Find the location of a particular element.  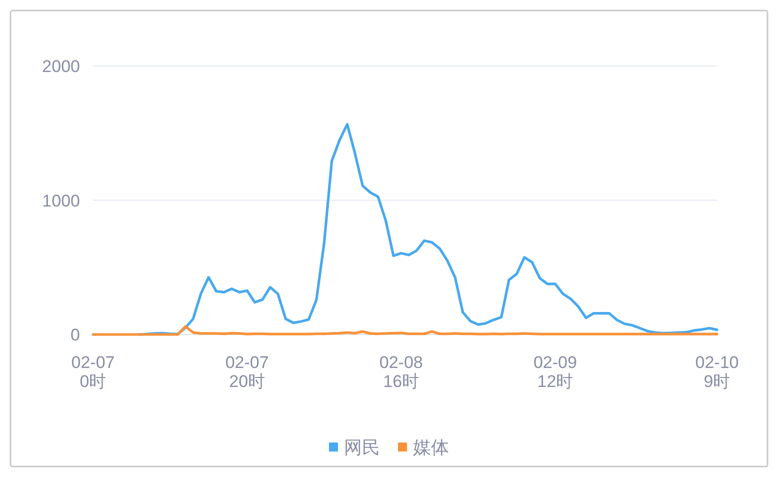

xtick-label: 02-07 0时 is located at coordinates (93, 372).